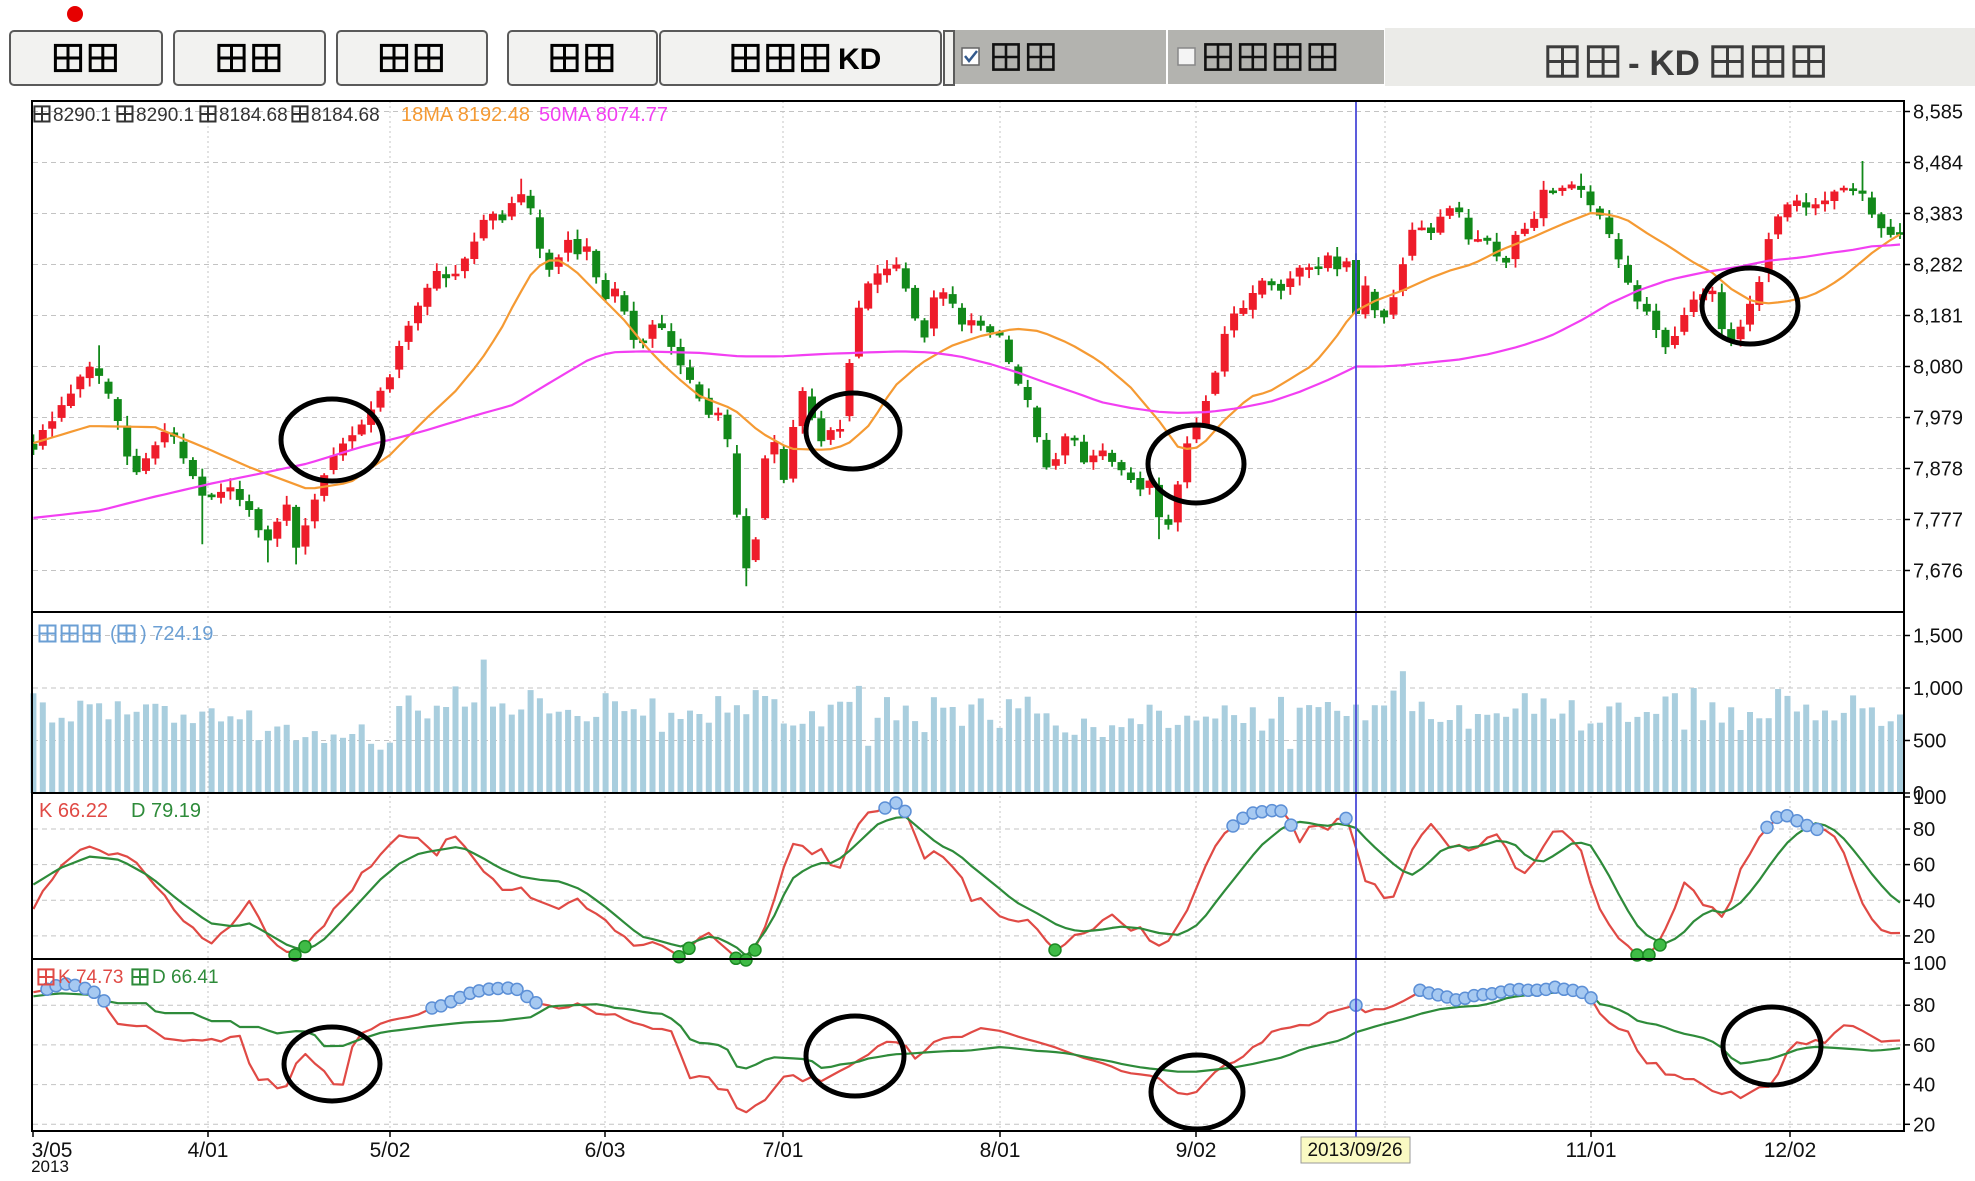  Describe the element at coordinates (1938, 637) in the screenshot. I see `svg-text: 1,500` at that location.